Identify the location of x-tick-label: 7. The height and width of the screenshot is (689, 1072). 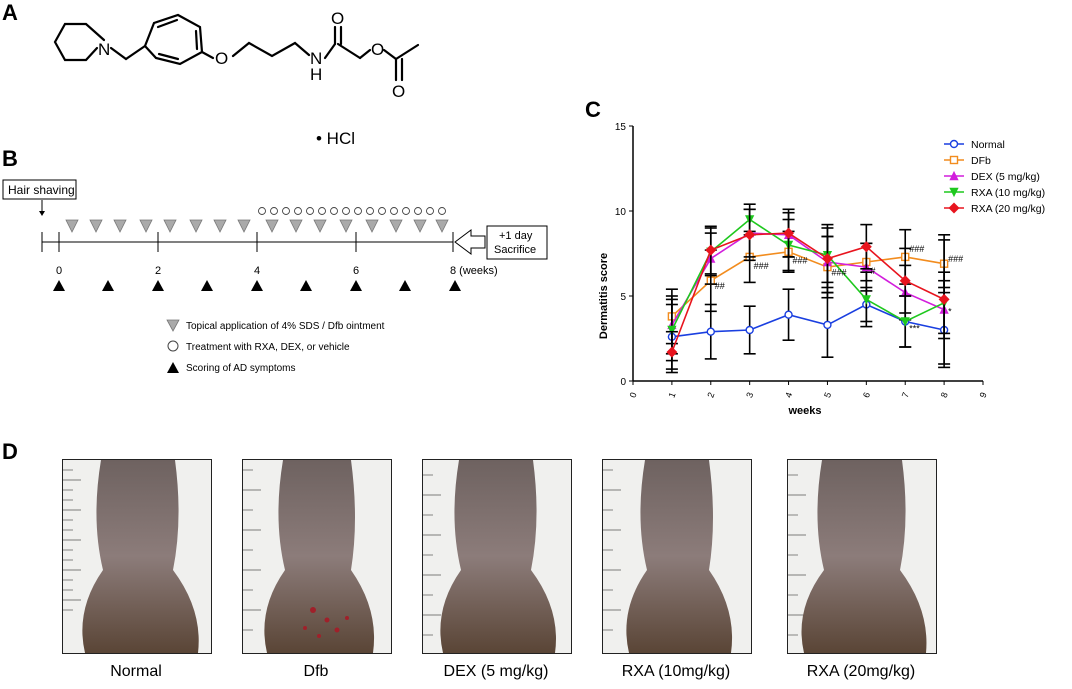
(905, 395).